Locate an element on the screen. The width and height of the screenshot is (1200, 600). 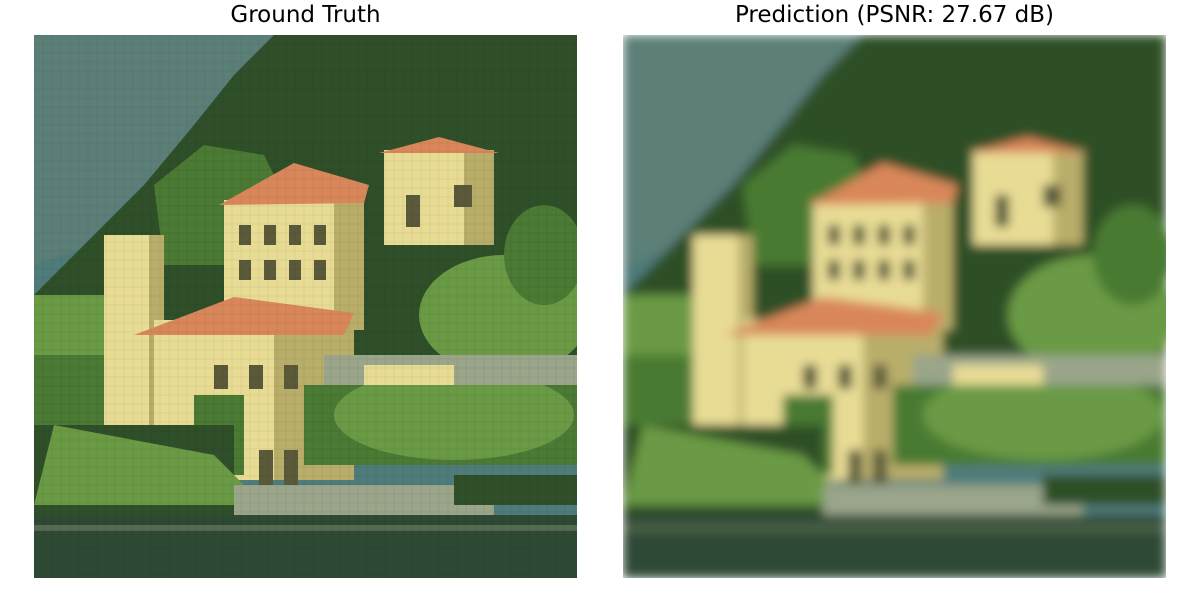
prediction-title: Prediction (PSNR: 27.67 dB) is located at coordinates (894, 15).